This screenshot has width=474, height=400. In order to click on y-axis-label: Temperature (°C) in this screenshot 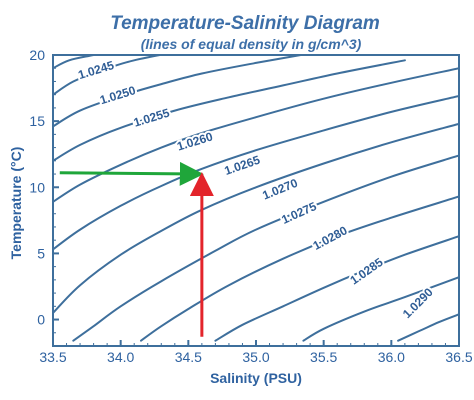, I will do `click(16, 203)`.